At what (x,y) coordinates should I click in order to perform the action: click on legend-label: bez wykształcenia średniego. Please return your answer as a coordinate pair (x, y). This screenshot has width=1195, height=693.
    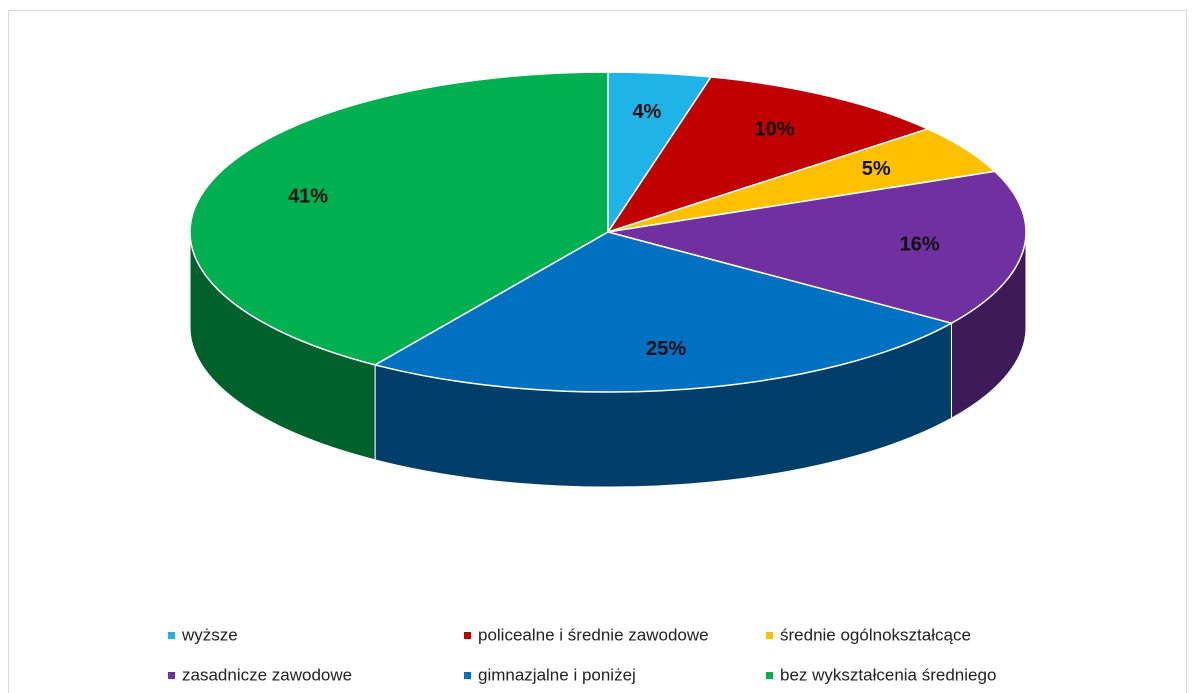
    Looking at the image, I should click on (888, 674).